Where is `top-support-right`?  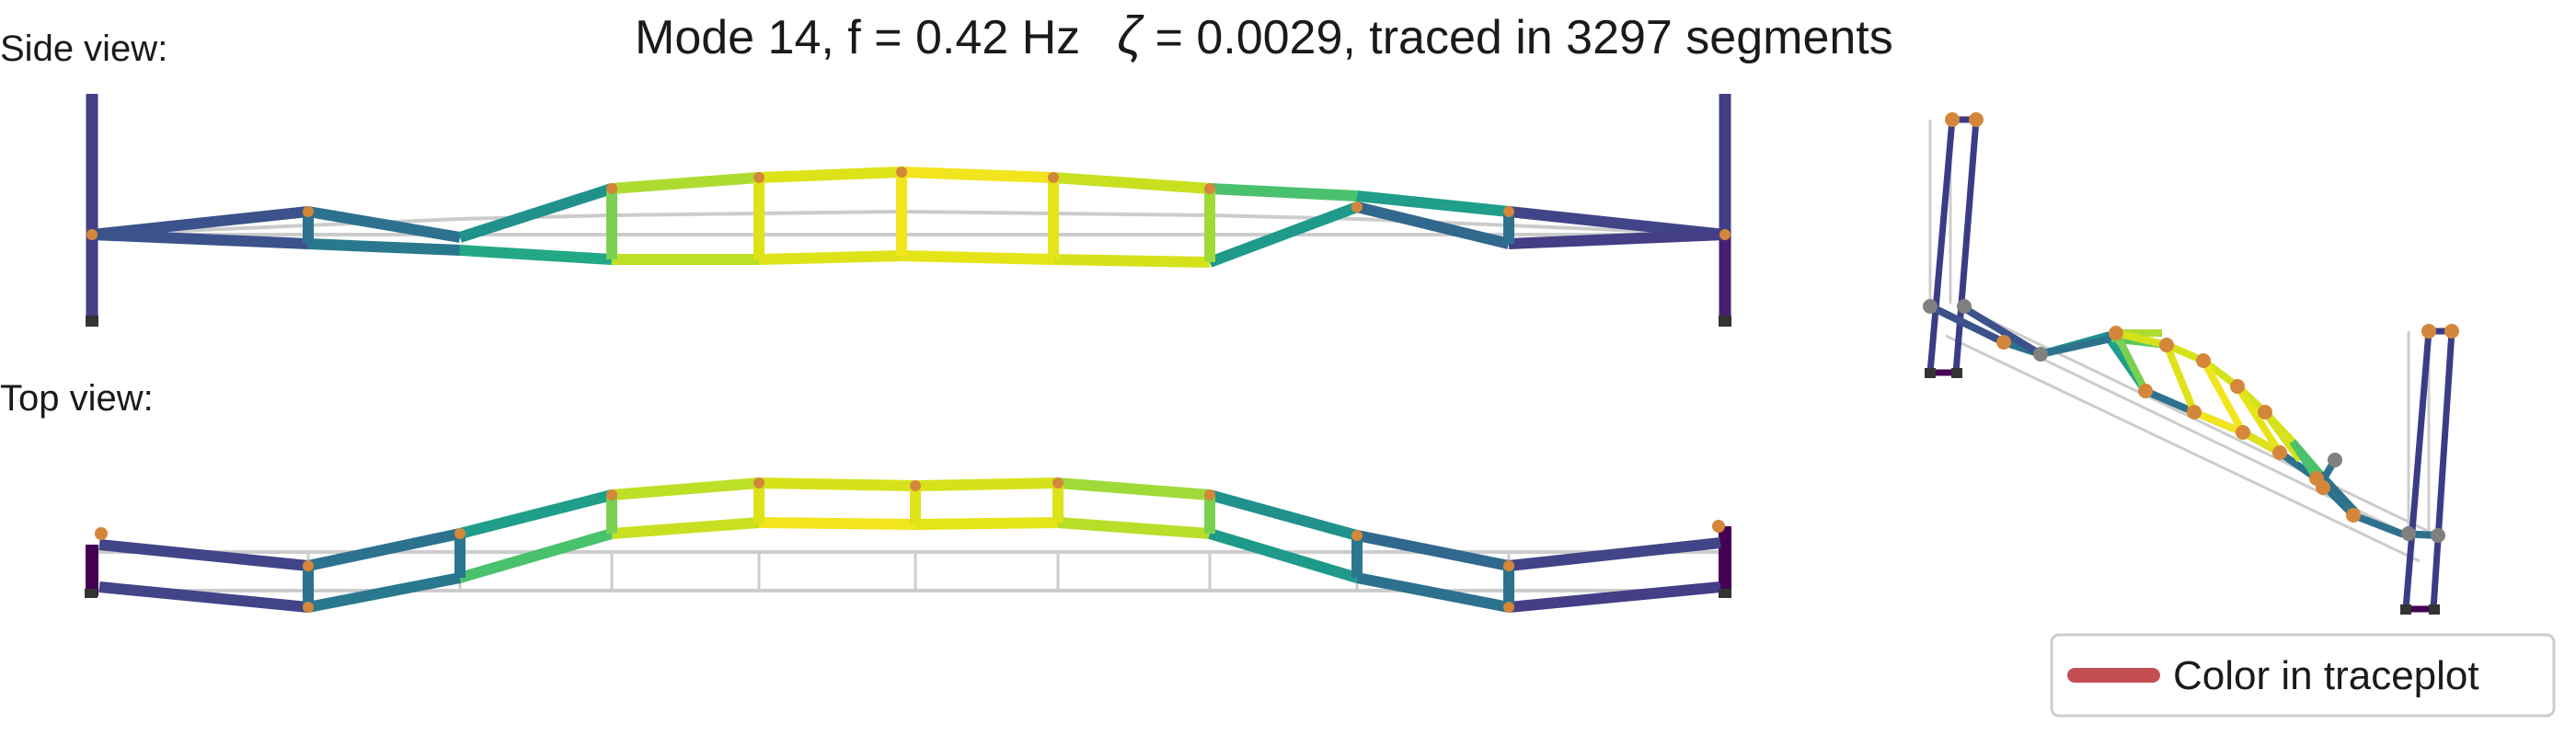 top-support-right is located at coordinates (1725, 593).